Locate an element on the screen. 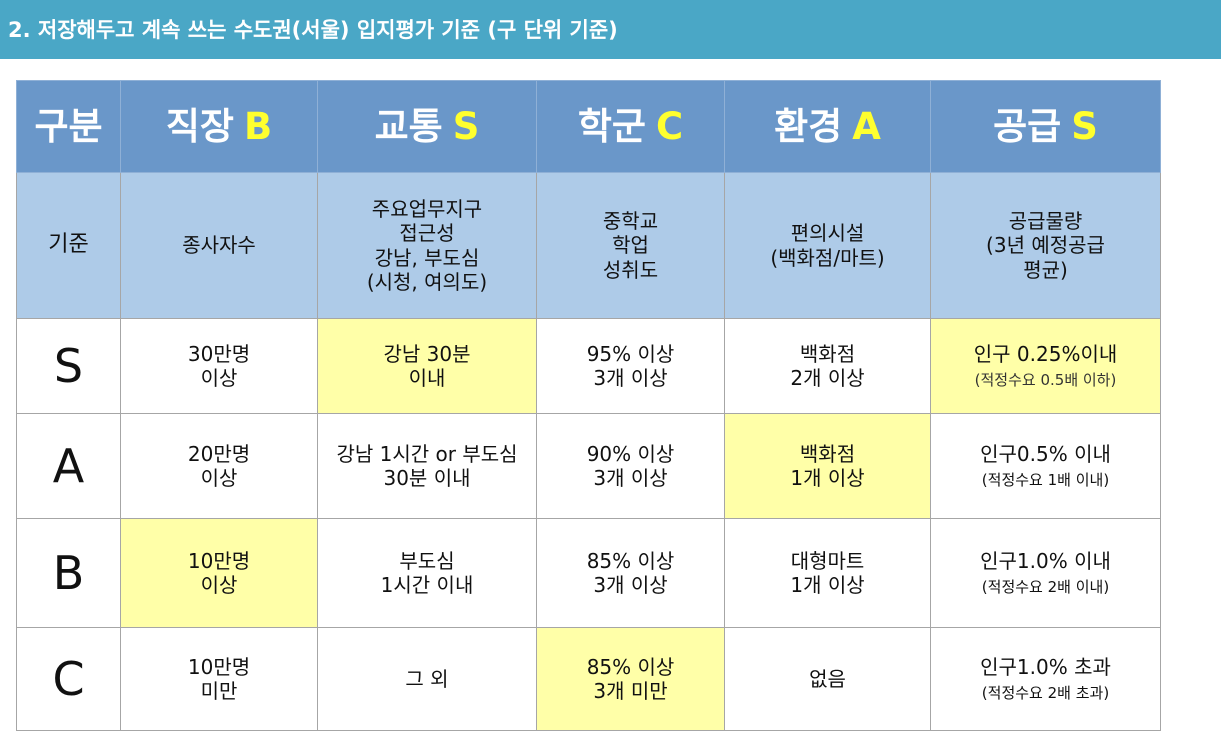  criteria-line: 종사자수 is located at coordinates (219, 245).